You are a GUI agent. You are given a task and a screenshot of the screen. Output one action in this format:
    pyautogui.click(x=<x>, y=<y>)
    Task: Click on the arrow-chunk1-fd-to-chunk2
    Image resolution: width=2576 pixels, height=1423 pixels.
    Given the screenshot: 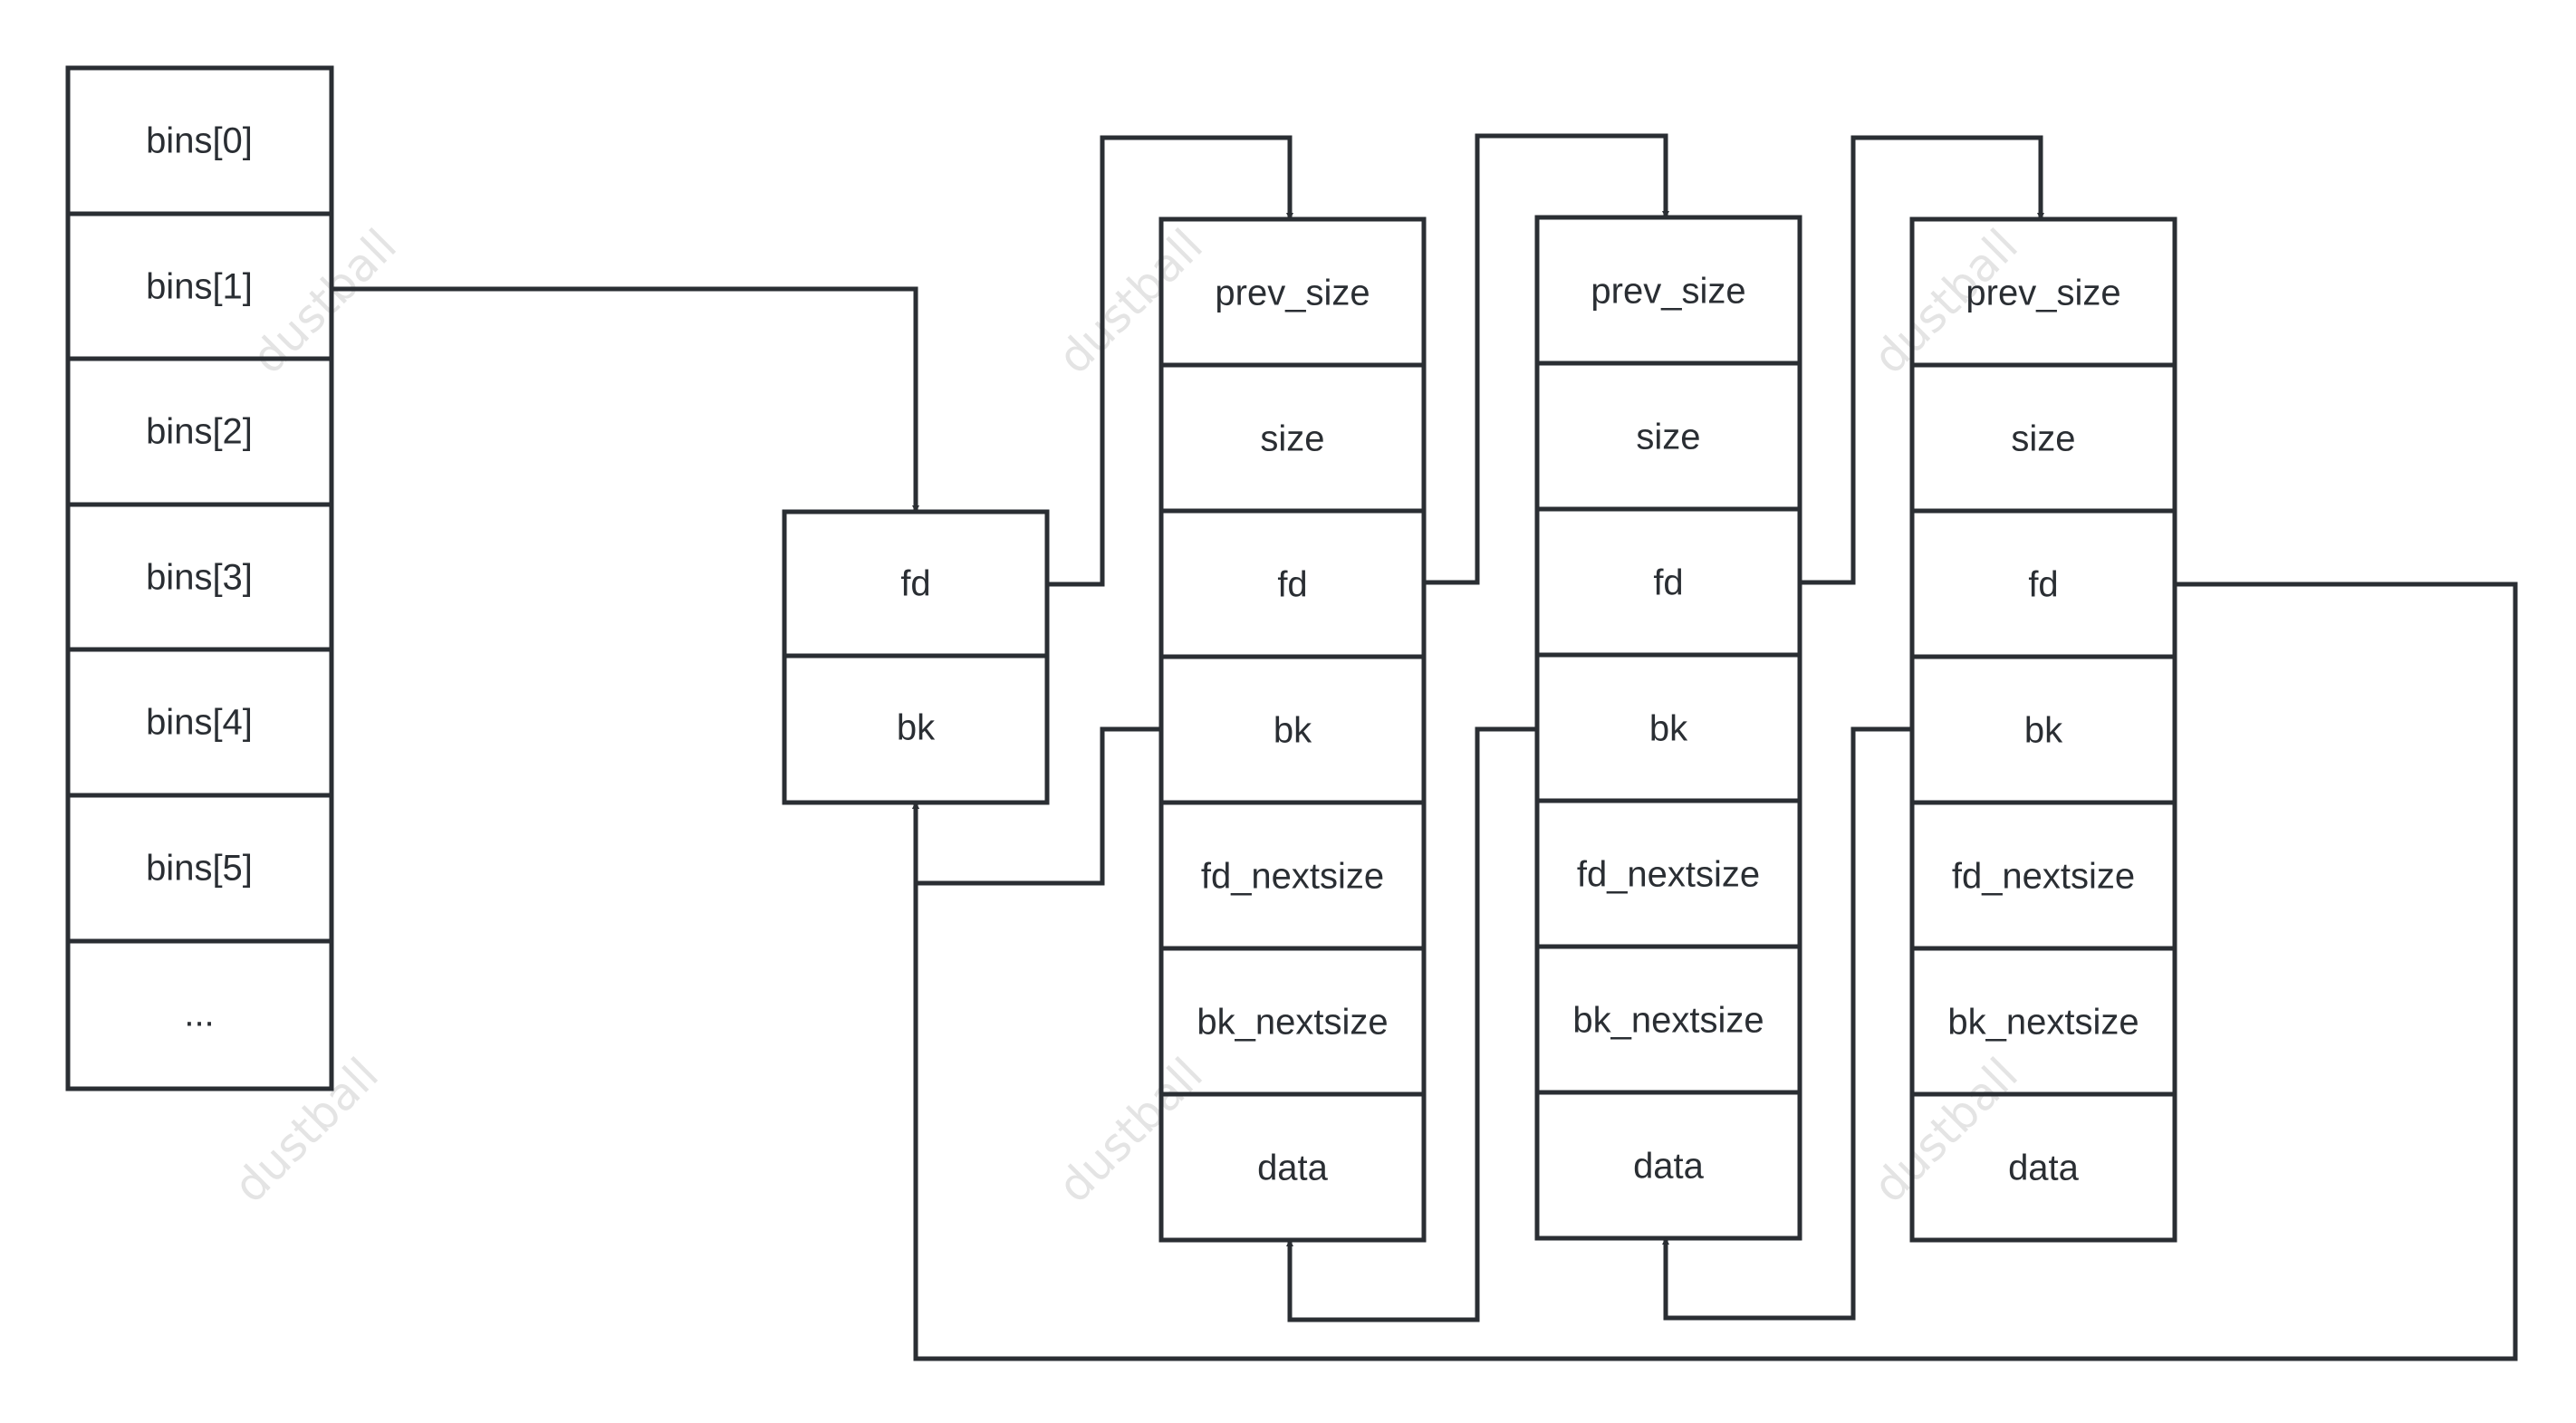 What is the action you would take?
    pyautogui.click(x=1546, y=359)
    